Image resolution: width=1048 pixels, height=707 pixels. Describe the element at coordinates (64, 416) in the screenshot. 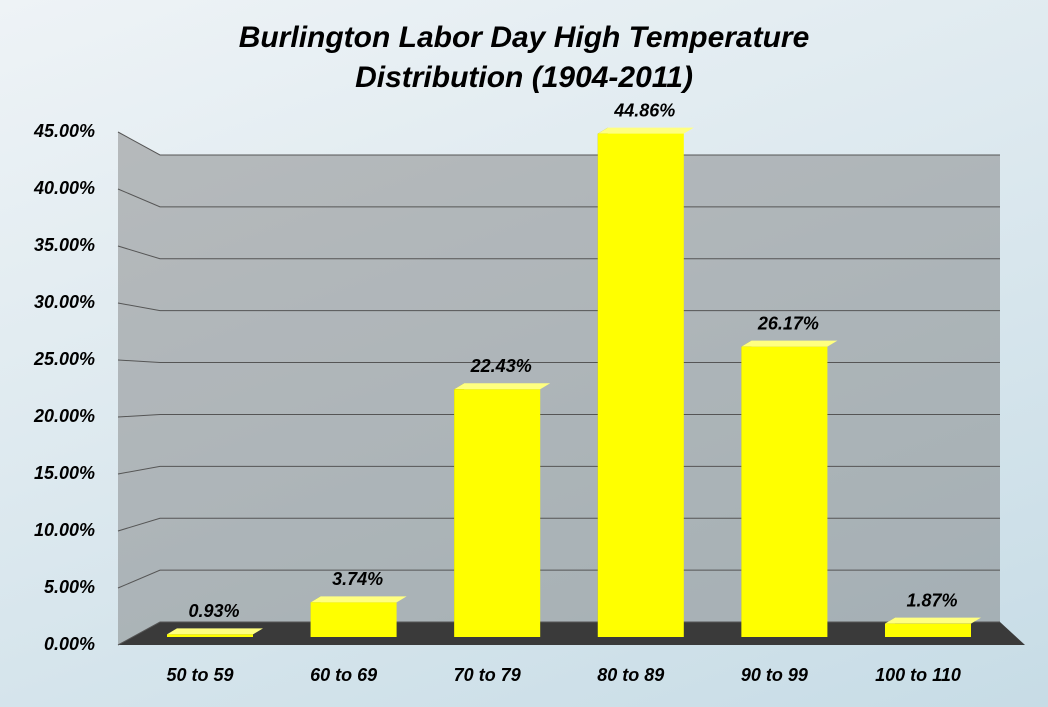

I see `y-tick-label: 20.00%` at that location.